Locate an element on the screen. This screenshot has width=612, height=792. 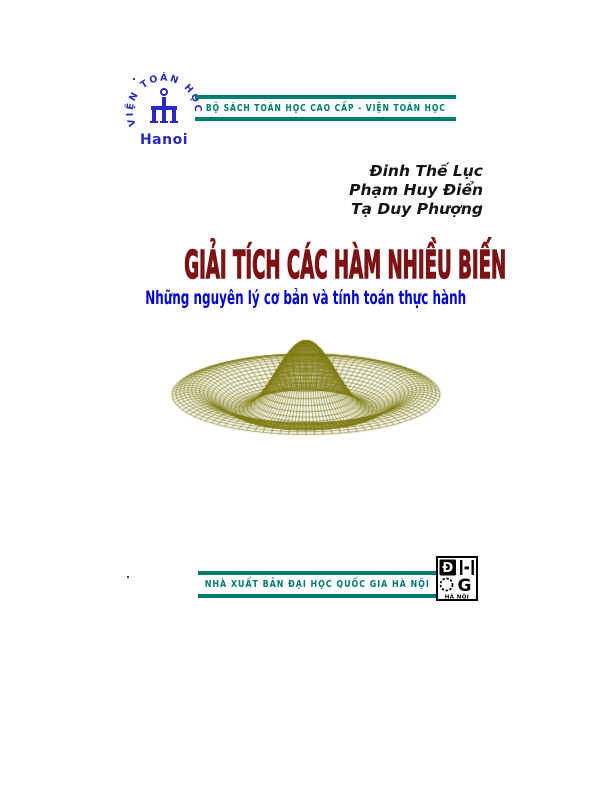
author-name: Đinh Thế Lục is located at coordinates (426, 171).